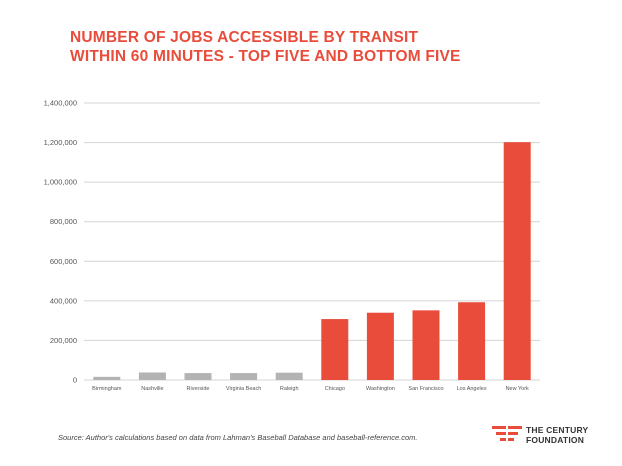 Image resolution: width=622 pixels, height=466 pixels. I want to click on y-tick-label: 800,000, so click(63, 221).